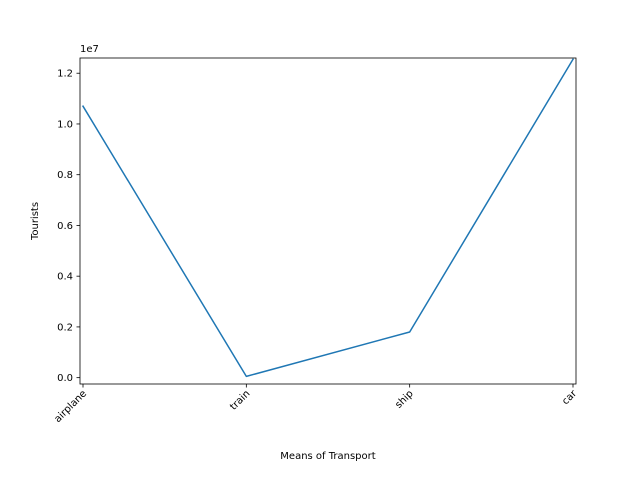 The height and width of the screenshot is (480, 640). I want to click on y-axis-ticks: 0.0 0.2 0.4 0.6 0.8 1.0 1.2, so click(68, 226).